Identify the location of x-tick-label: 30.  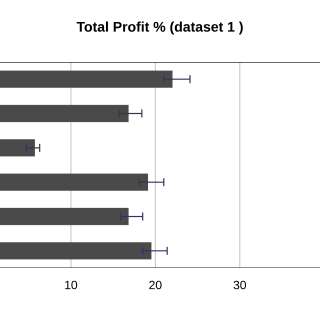
(240, 285).